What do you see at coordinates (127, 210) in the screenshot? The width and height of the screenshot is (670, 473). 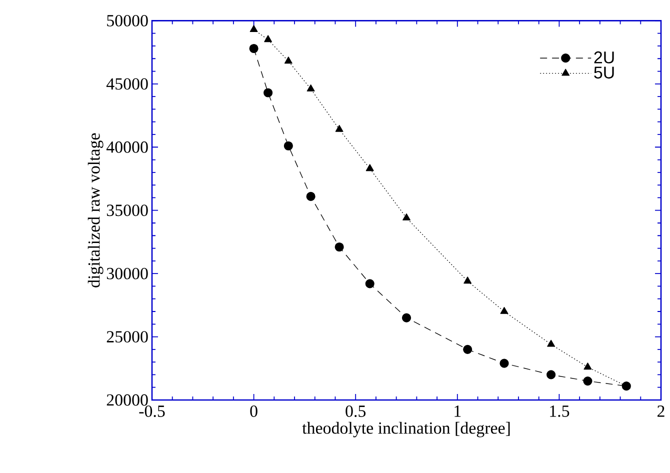 I see `y-tick-label: 35000` at bounding box center [127, 210].